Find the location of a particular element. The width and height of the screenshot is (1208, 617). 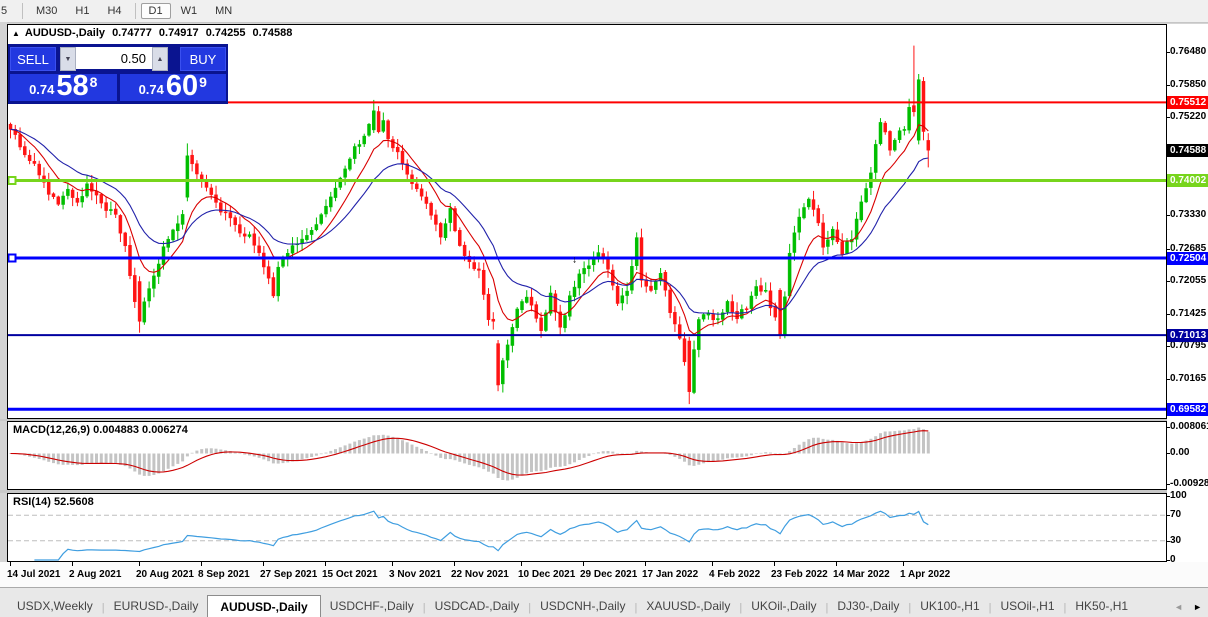

sell-price-display: 0.74 58 8 is located at coordinates (63, 86).